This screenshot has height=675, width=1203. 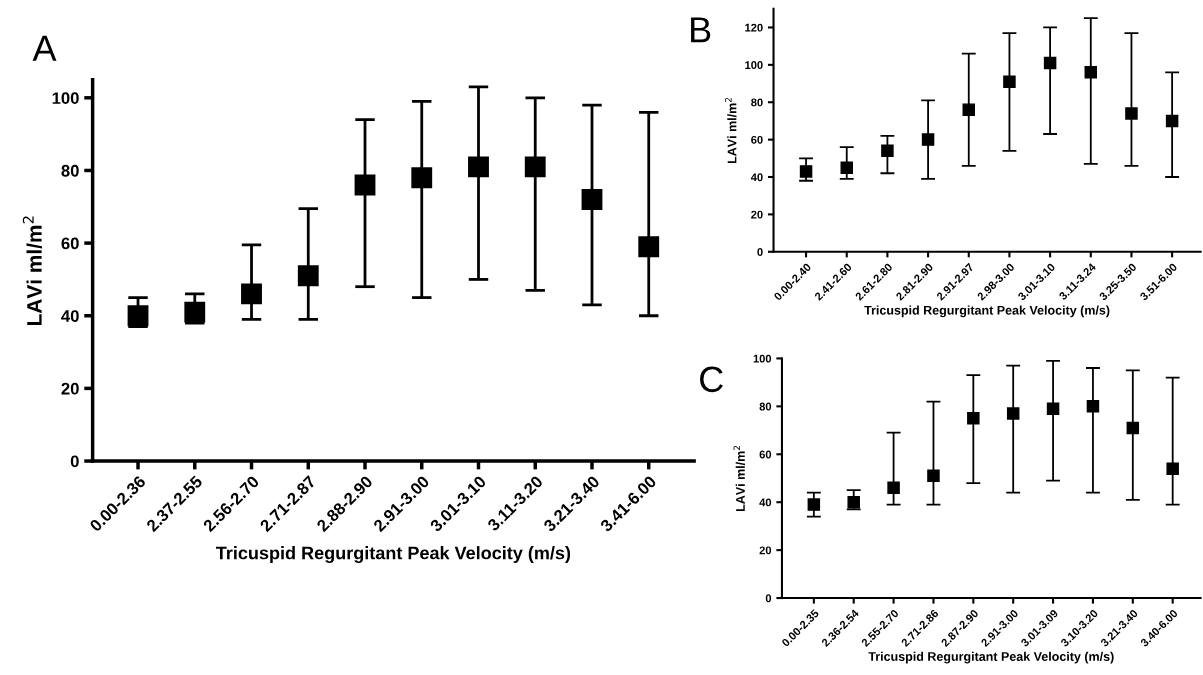 I want to click on chart-title: B, so click(x=701, y=30).